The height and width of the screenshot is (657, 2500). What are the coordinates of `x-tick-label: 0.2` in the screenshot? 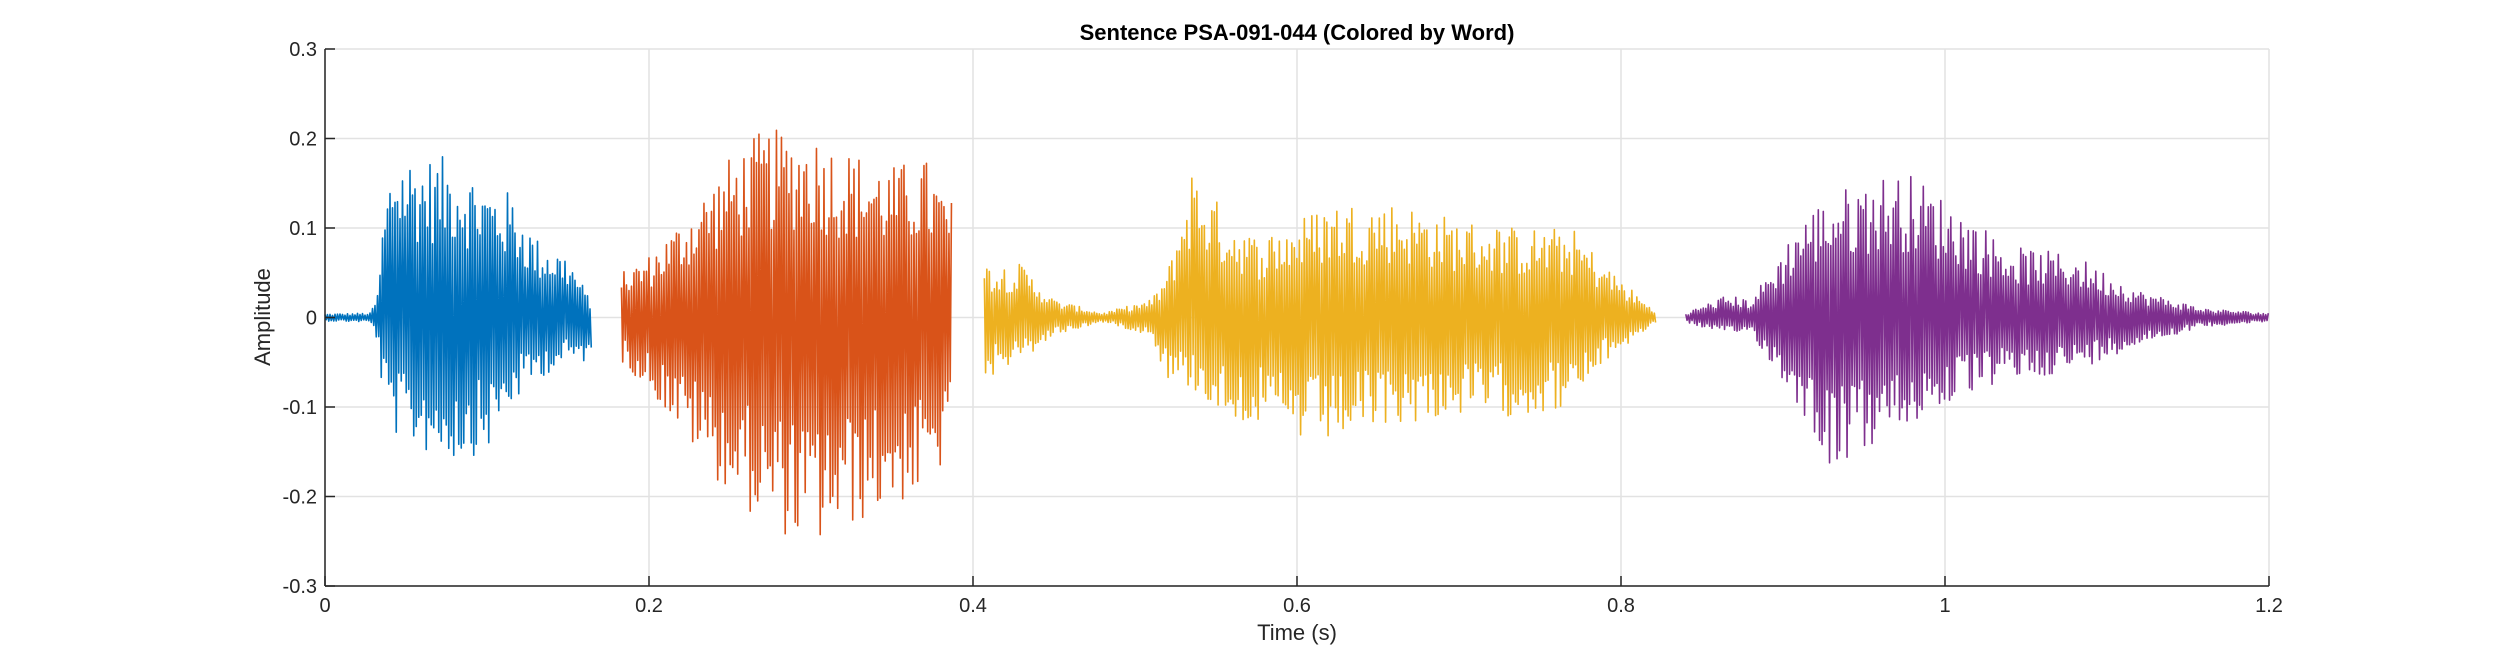 It's located at (649, 606).